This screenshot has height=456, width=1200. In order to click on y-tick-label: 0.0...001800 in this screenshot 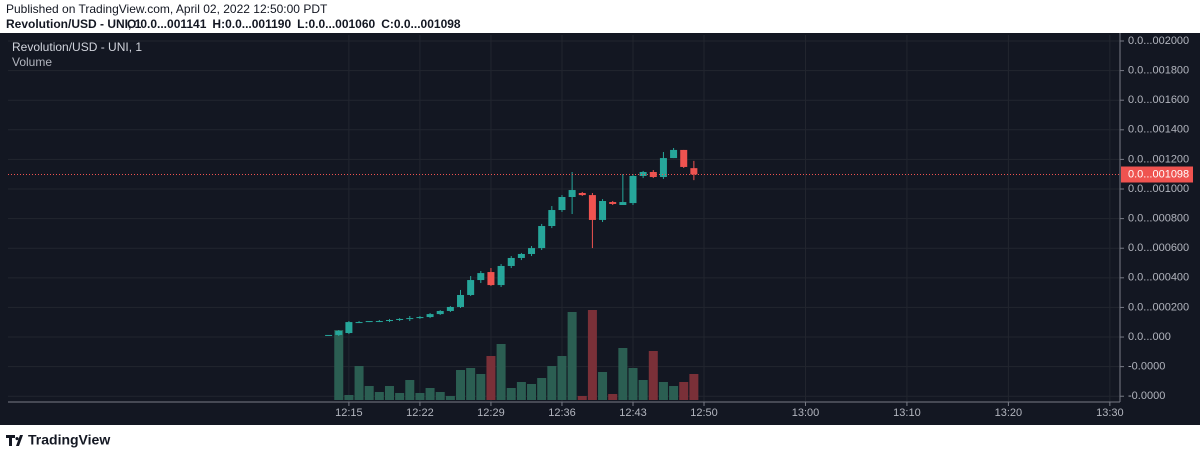, I will do `click(1158, 71)`.